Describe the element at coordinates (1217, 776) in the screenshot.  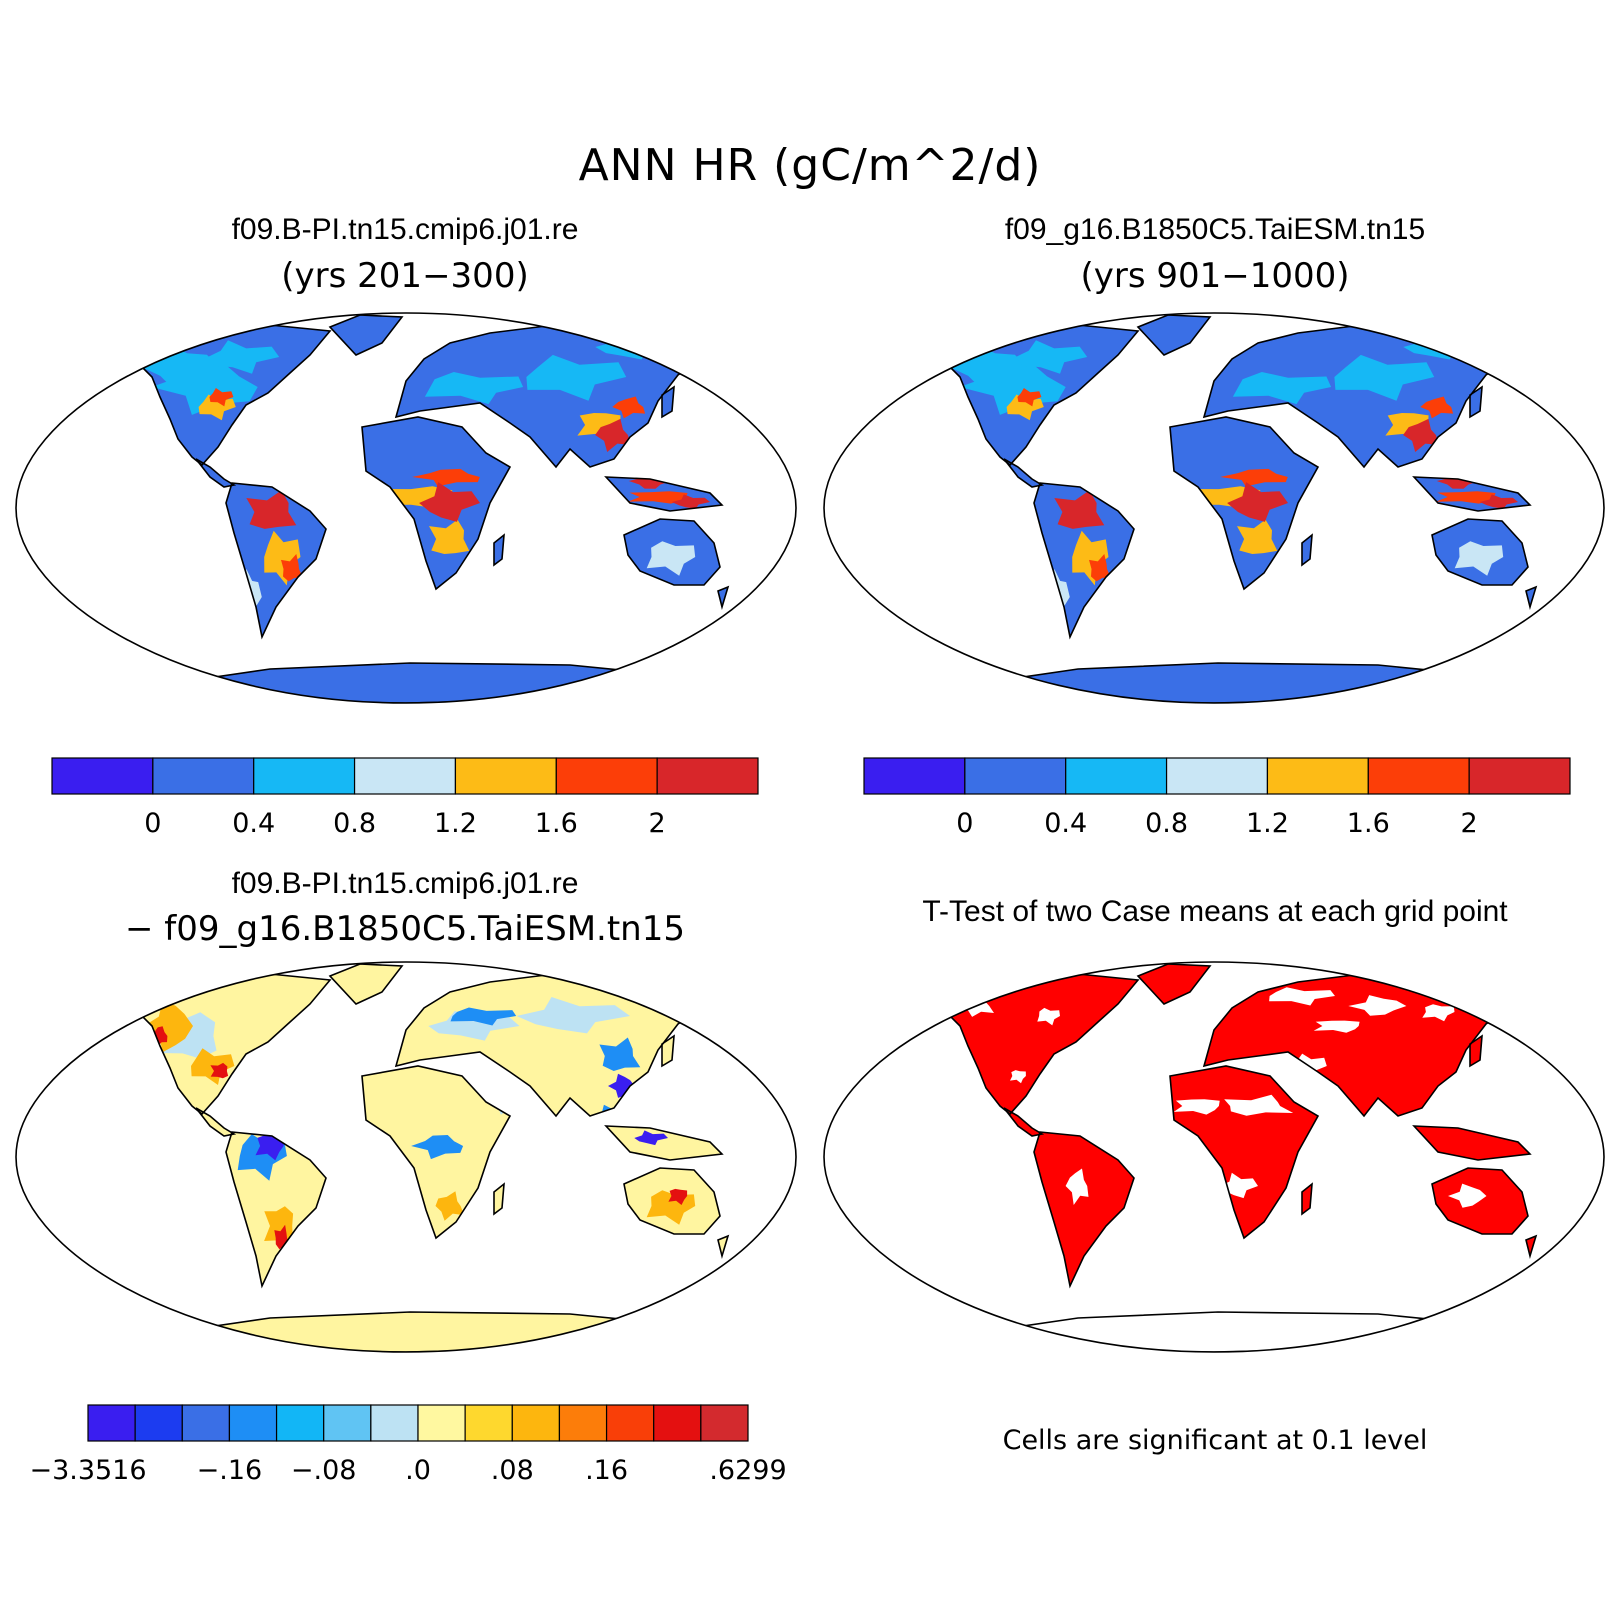
I see `colorbar-case2` at that location.